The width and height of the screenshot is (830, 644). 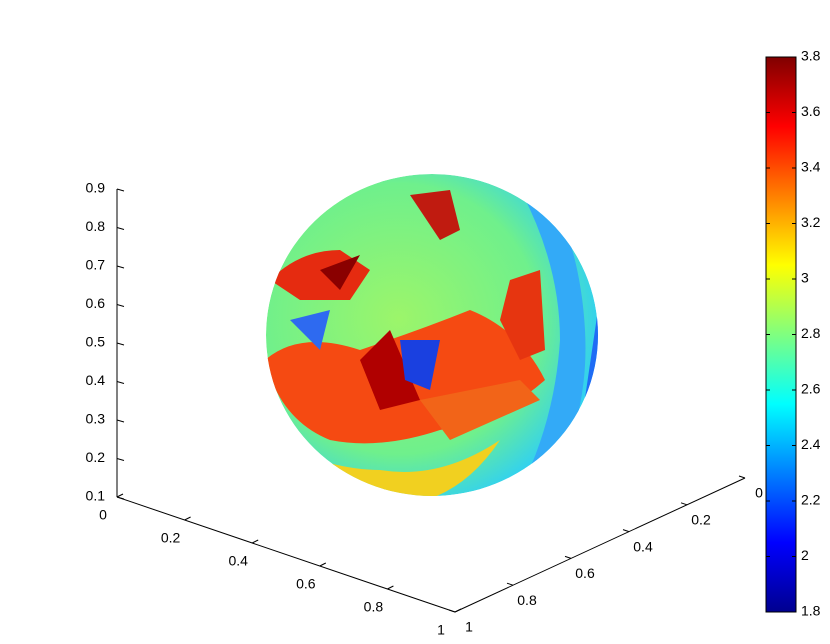 I want to click on colorbar-tick-label: 2.8, so click(x=811, y=333).